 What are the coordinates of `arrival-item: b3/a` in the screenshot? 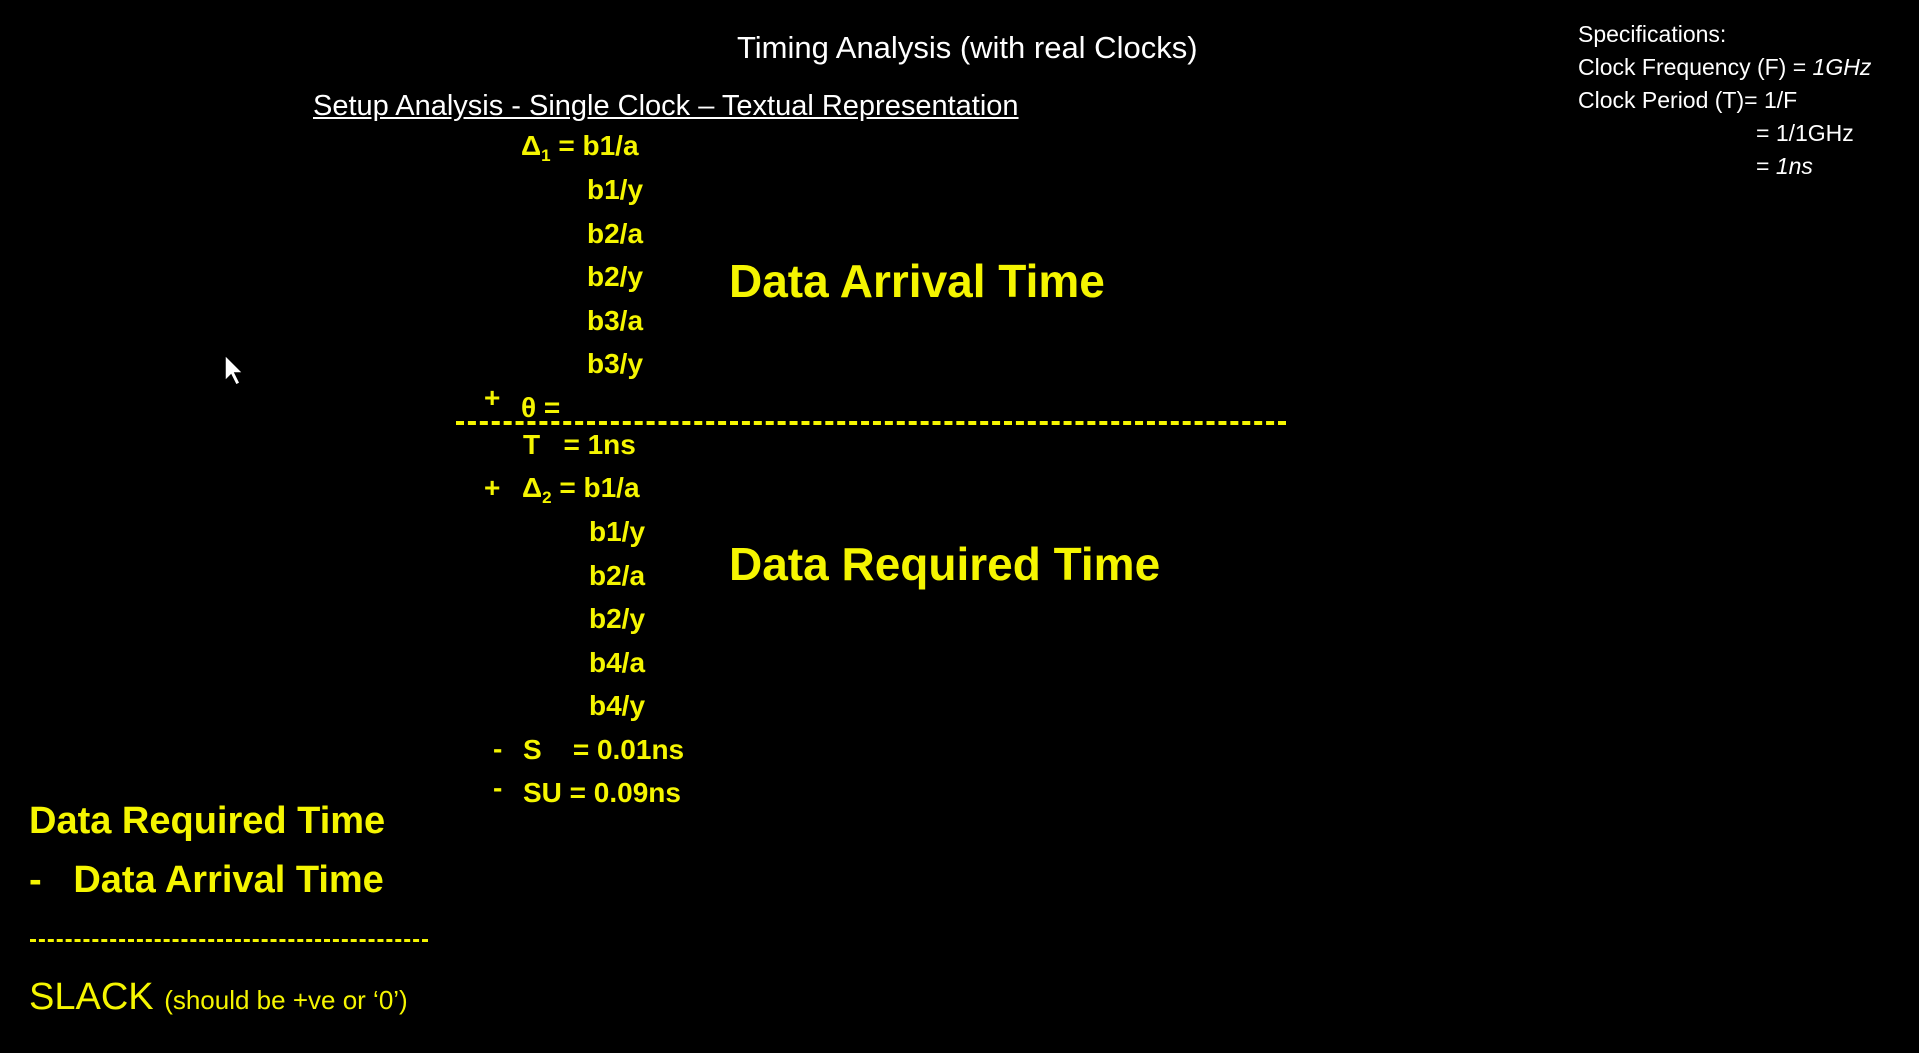 It's located at (615, 320).